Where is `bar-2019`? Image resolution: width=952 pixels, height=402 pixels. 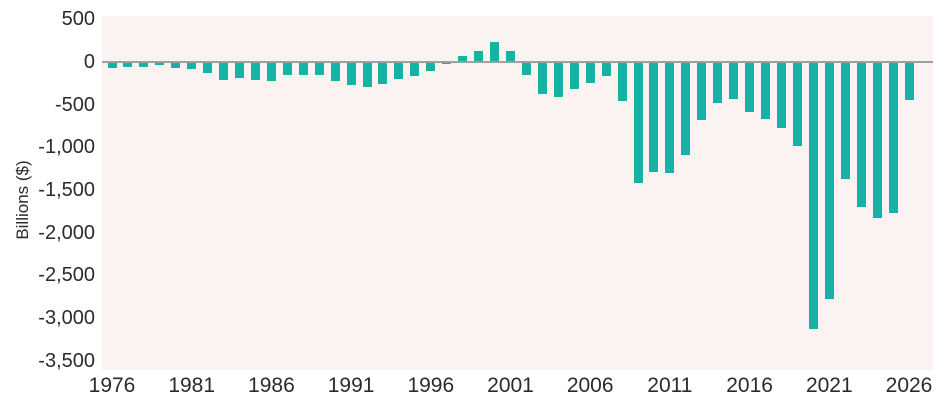
bar-2019 is located at coordinates (797, 103).